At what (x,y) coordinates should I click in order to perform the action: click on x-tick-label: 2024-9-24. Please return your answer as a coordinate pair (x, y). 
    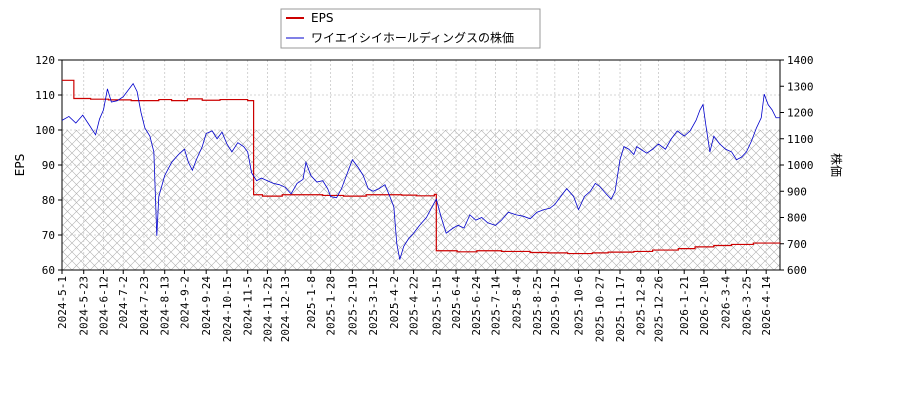
    Looking at the image, I should click on (206, 306).